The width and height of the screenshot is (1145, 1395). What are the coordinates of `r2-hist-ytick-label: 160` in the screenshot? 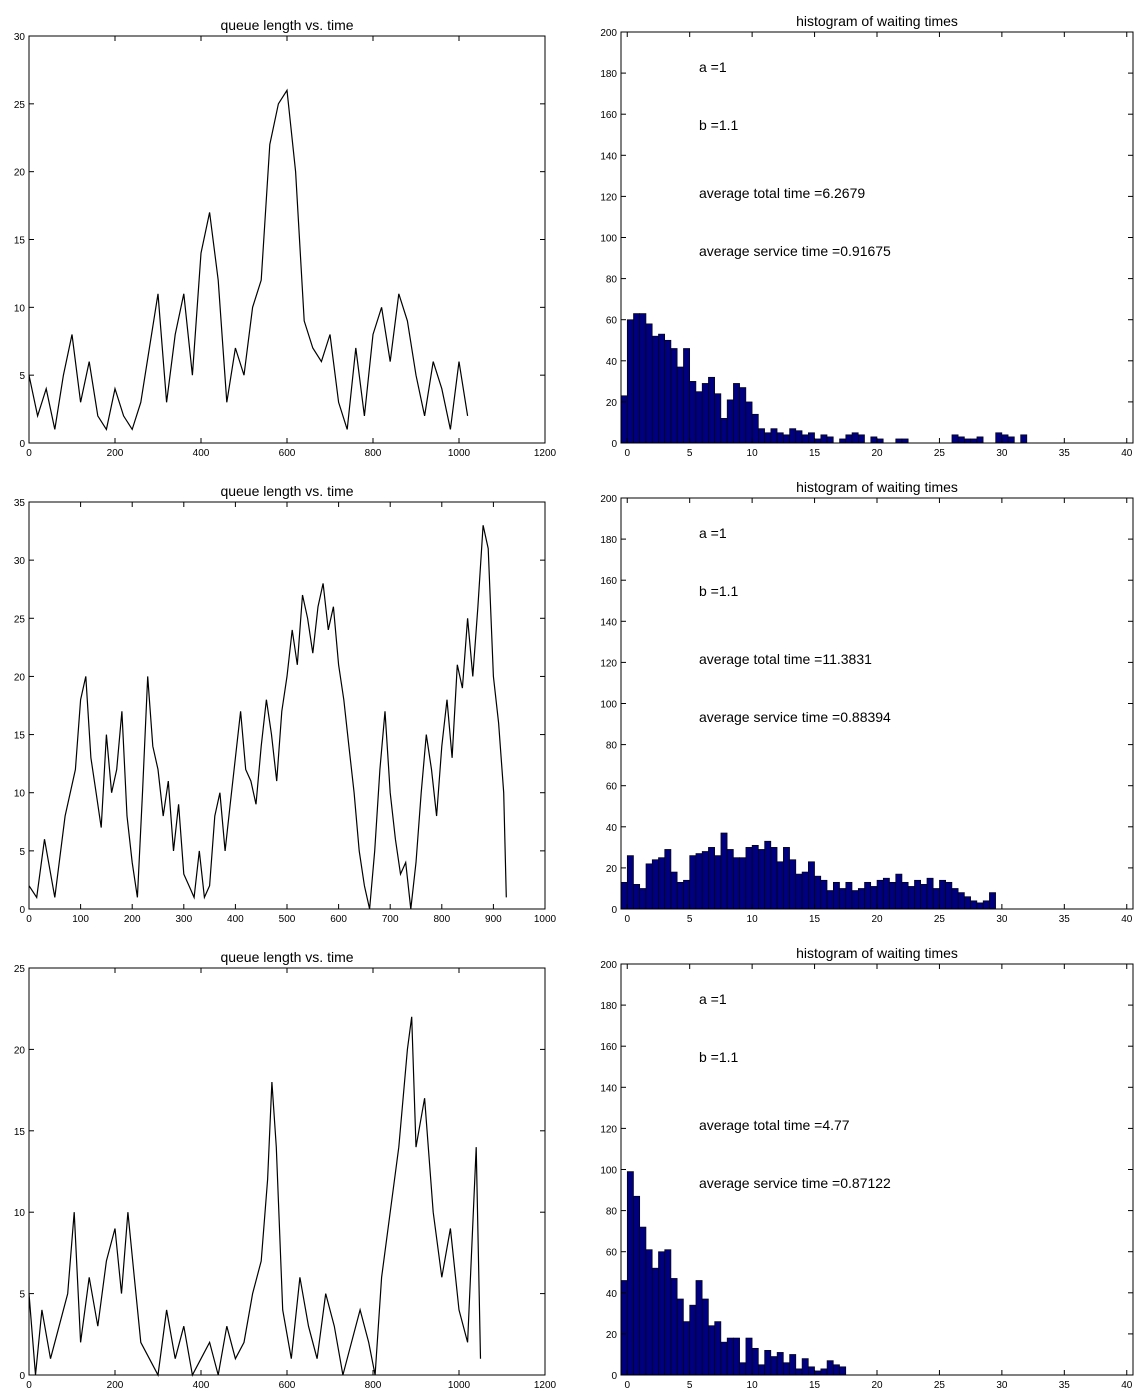 It's located at (608, 581).